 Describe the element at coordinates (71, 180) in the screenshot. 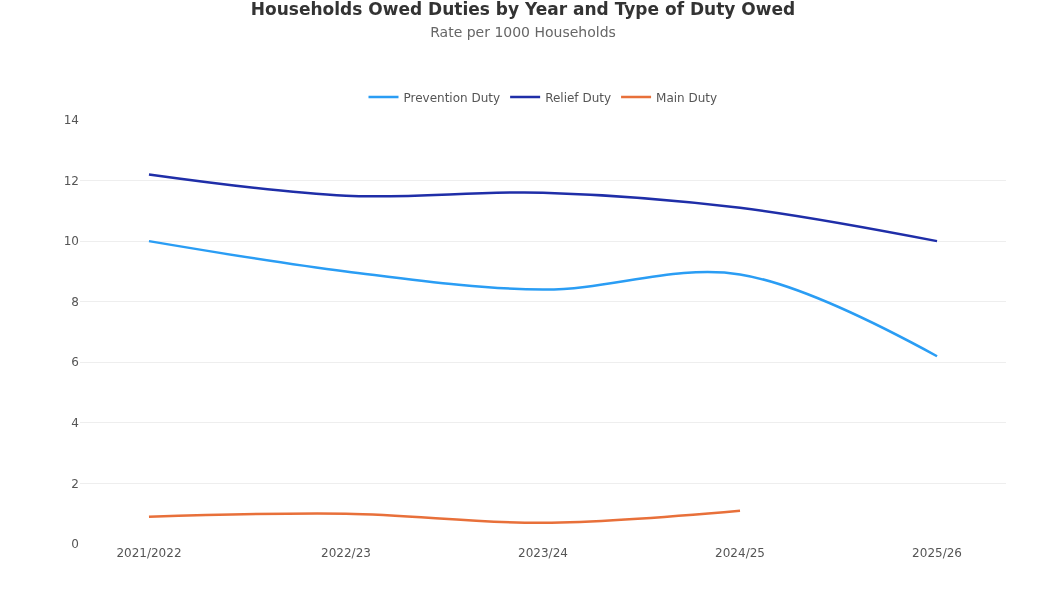

I see `y-tick-label: 12` at that location.